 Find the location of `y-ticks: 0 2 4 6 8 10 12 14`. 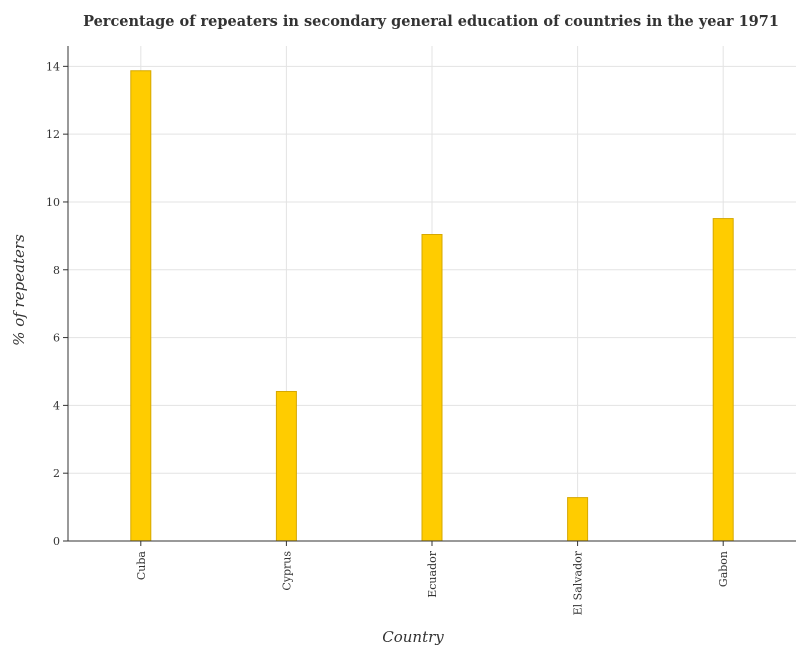

y-ticks: 0 2 4 6 8 10 12 14 is located at coordinates (57, 304).